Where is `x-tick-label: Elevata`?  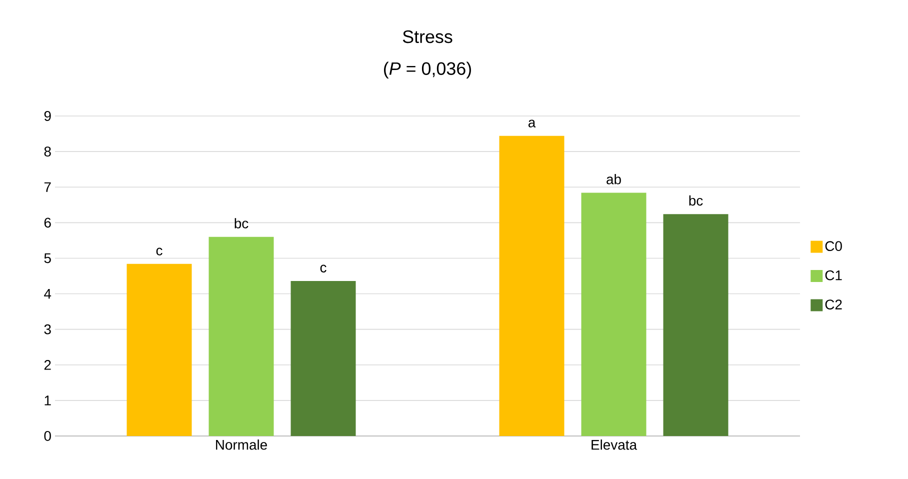 x-tick-label: Elevata is located at coordinates (615, 445).